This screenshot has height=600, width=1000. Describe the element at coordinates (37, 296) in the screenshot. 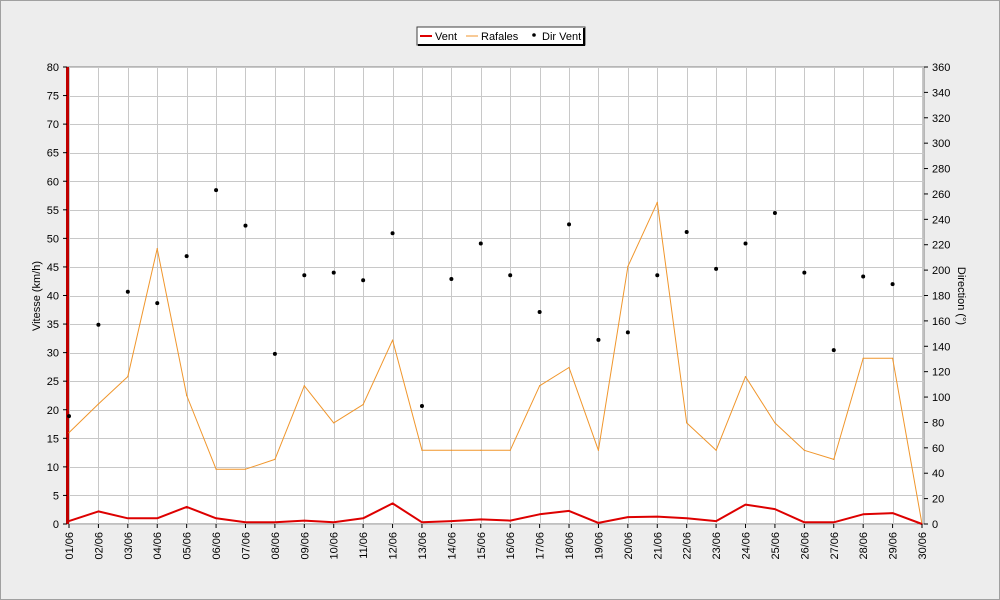

I see `y-axis-left-title: Vitesse (km/h)` at that location.